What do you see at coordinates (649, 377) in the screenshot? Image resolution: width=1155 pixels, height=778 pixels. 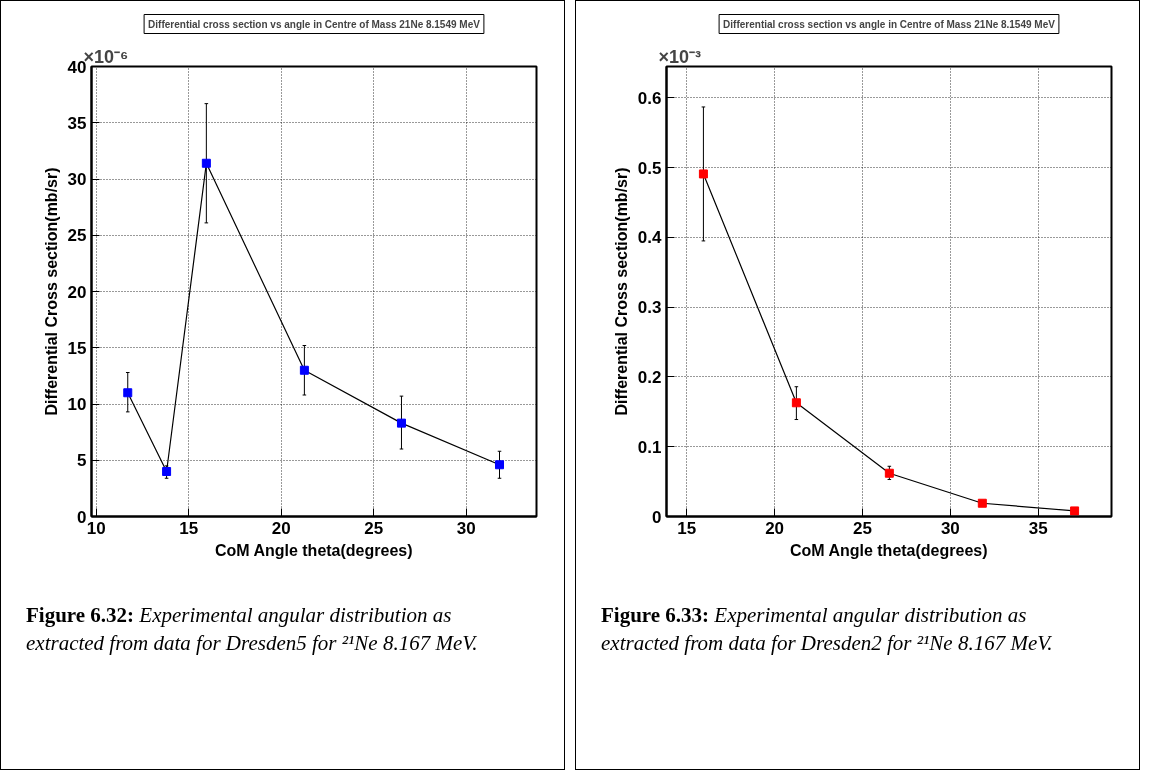 I see `y-tick-label: 0.2` at bounding box center [649, 377].